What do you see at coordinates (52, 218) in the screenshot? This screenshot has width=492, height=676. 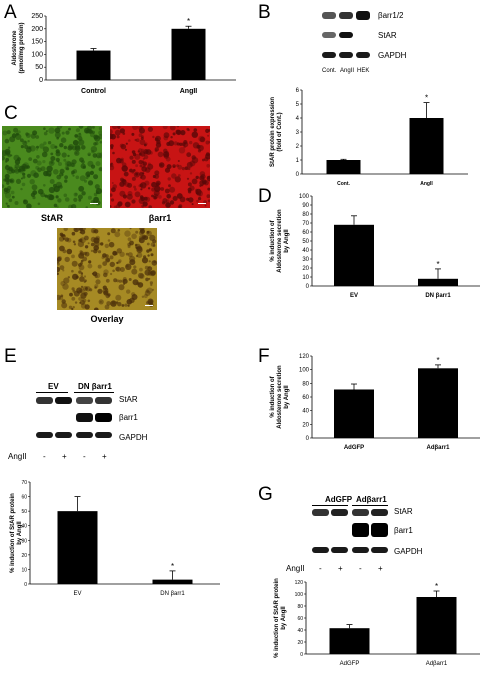 I see `micrograph-label: StAR` at bounding box center [52, 218].